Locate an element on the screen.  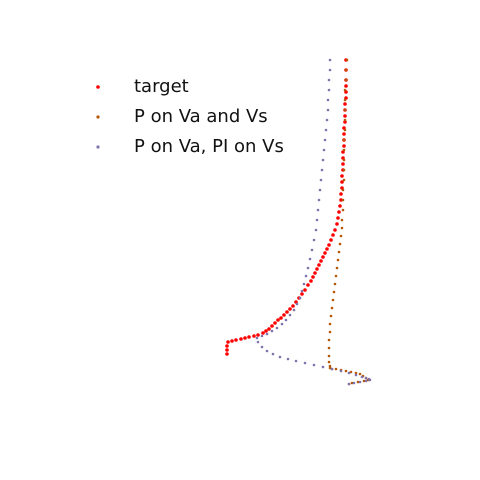
legend: target P on Va and Vs P on Va, PI on Vs is located at coordinates (190, 116).